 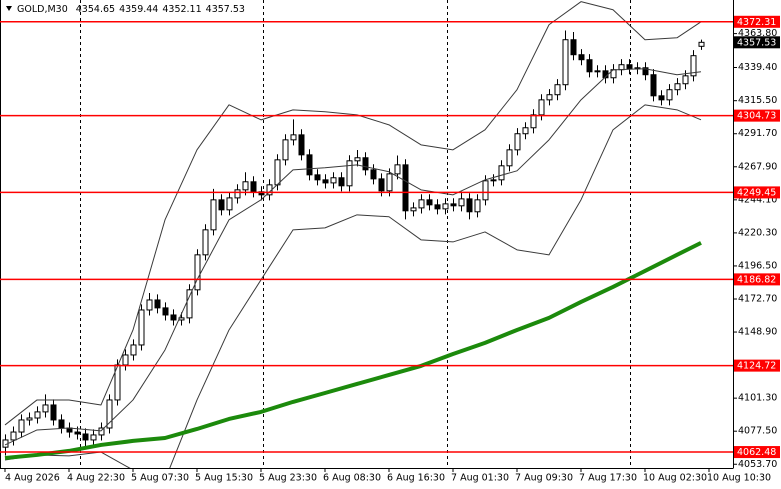 I want to click on level-label: 4124.72, so click(x=756, y=366).